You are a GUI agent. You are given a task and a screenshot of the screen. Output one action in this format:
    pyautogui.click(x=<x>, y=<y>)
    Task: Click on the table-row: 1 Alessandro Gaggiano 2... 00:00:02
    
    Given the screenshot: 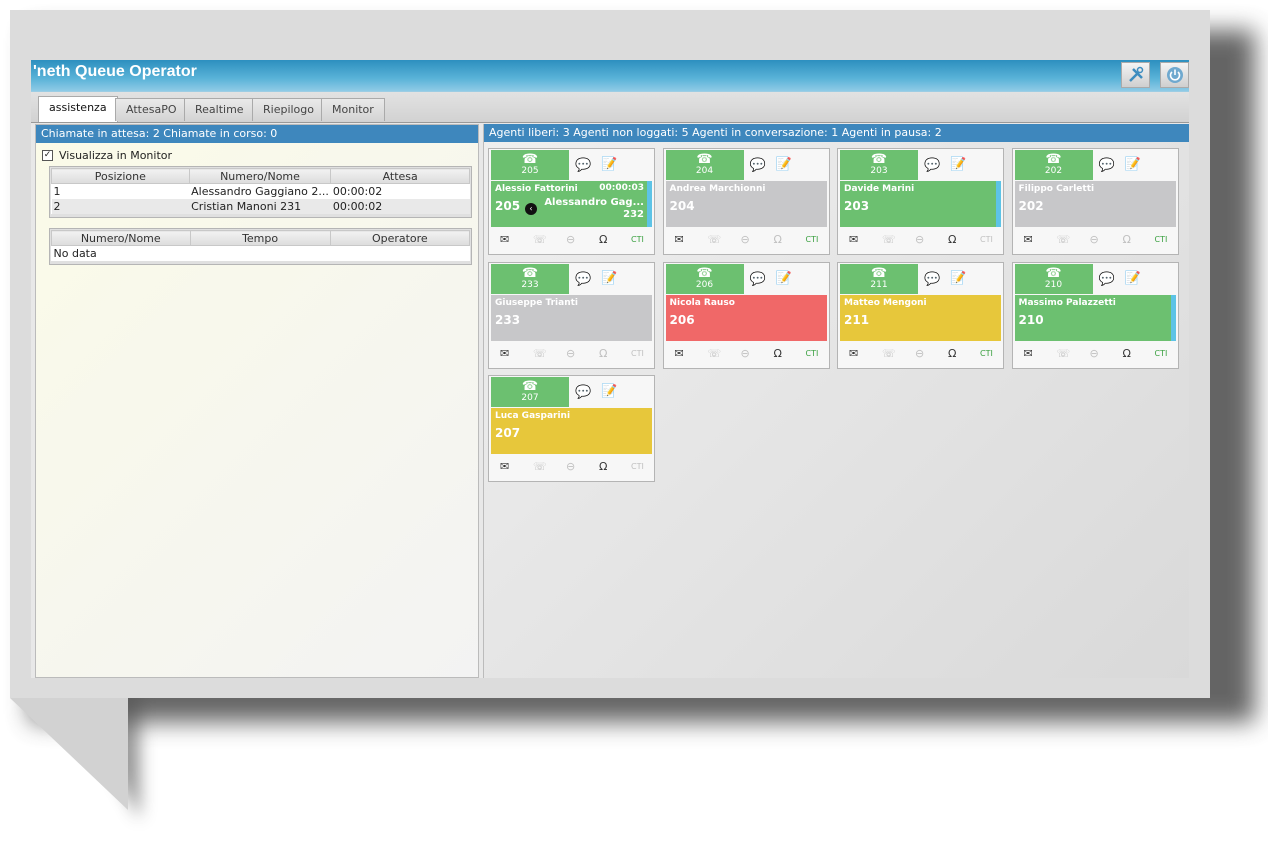 What is the action you would take?
    pyautogui.click(x=261, y=192)
    